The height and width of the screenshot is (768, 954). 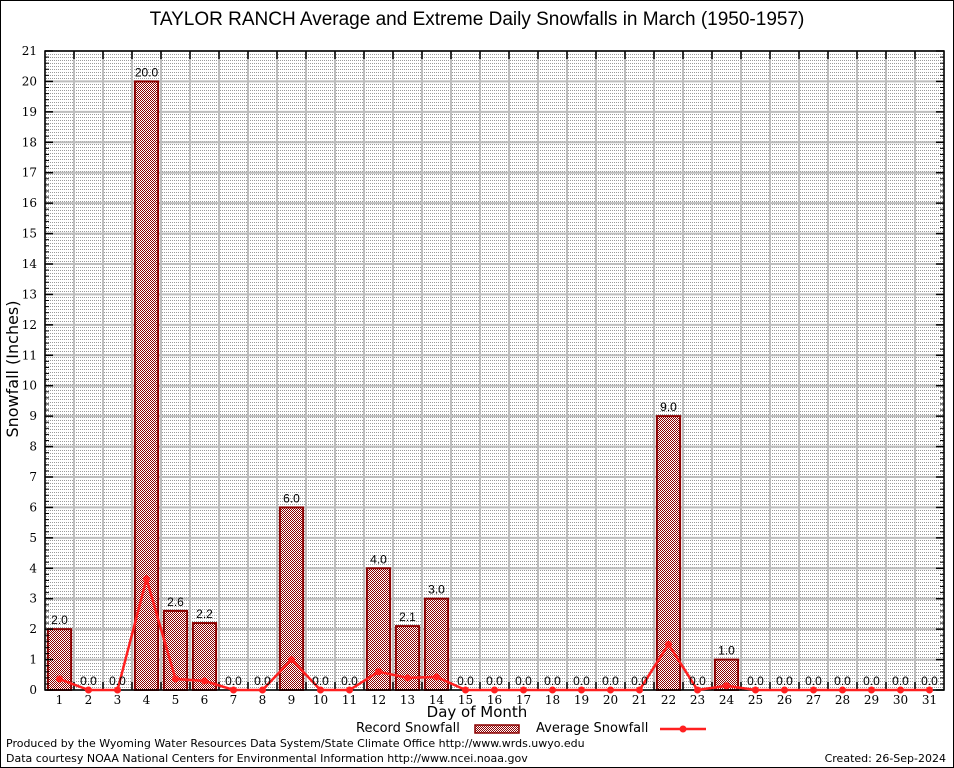 What do you see at coordinates (378, 559) in the screenshot?
I see `bar-value-label: 4.0` at bounding box center [378, 559].